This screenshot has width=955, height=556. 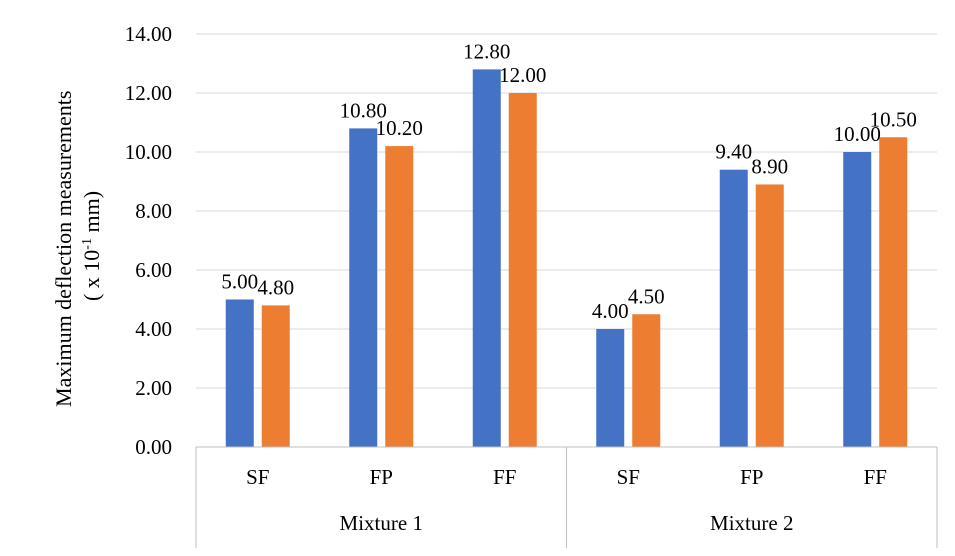 What do you see at coordinates (153, 329) in the screenshot?
I see `y-tick-label: 4.00` at bounding box center [153, 329].